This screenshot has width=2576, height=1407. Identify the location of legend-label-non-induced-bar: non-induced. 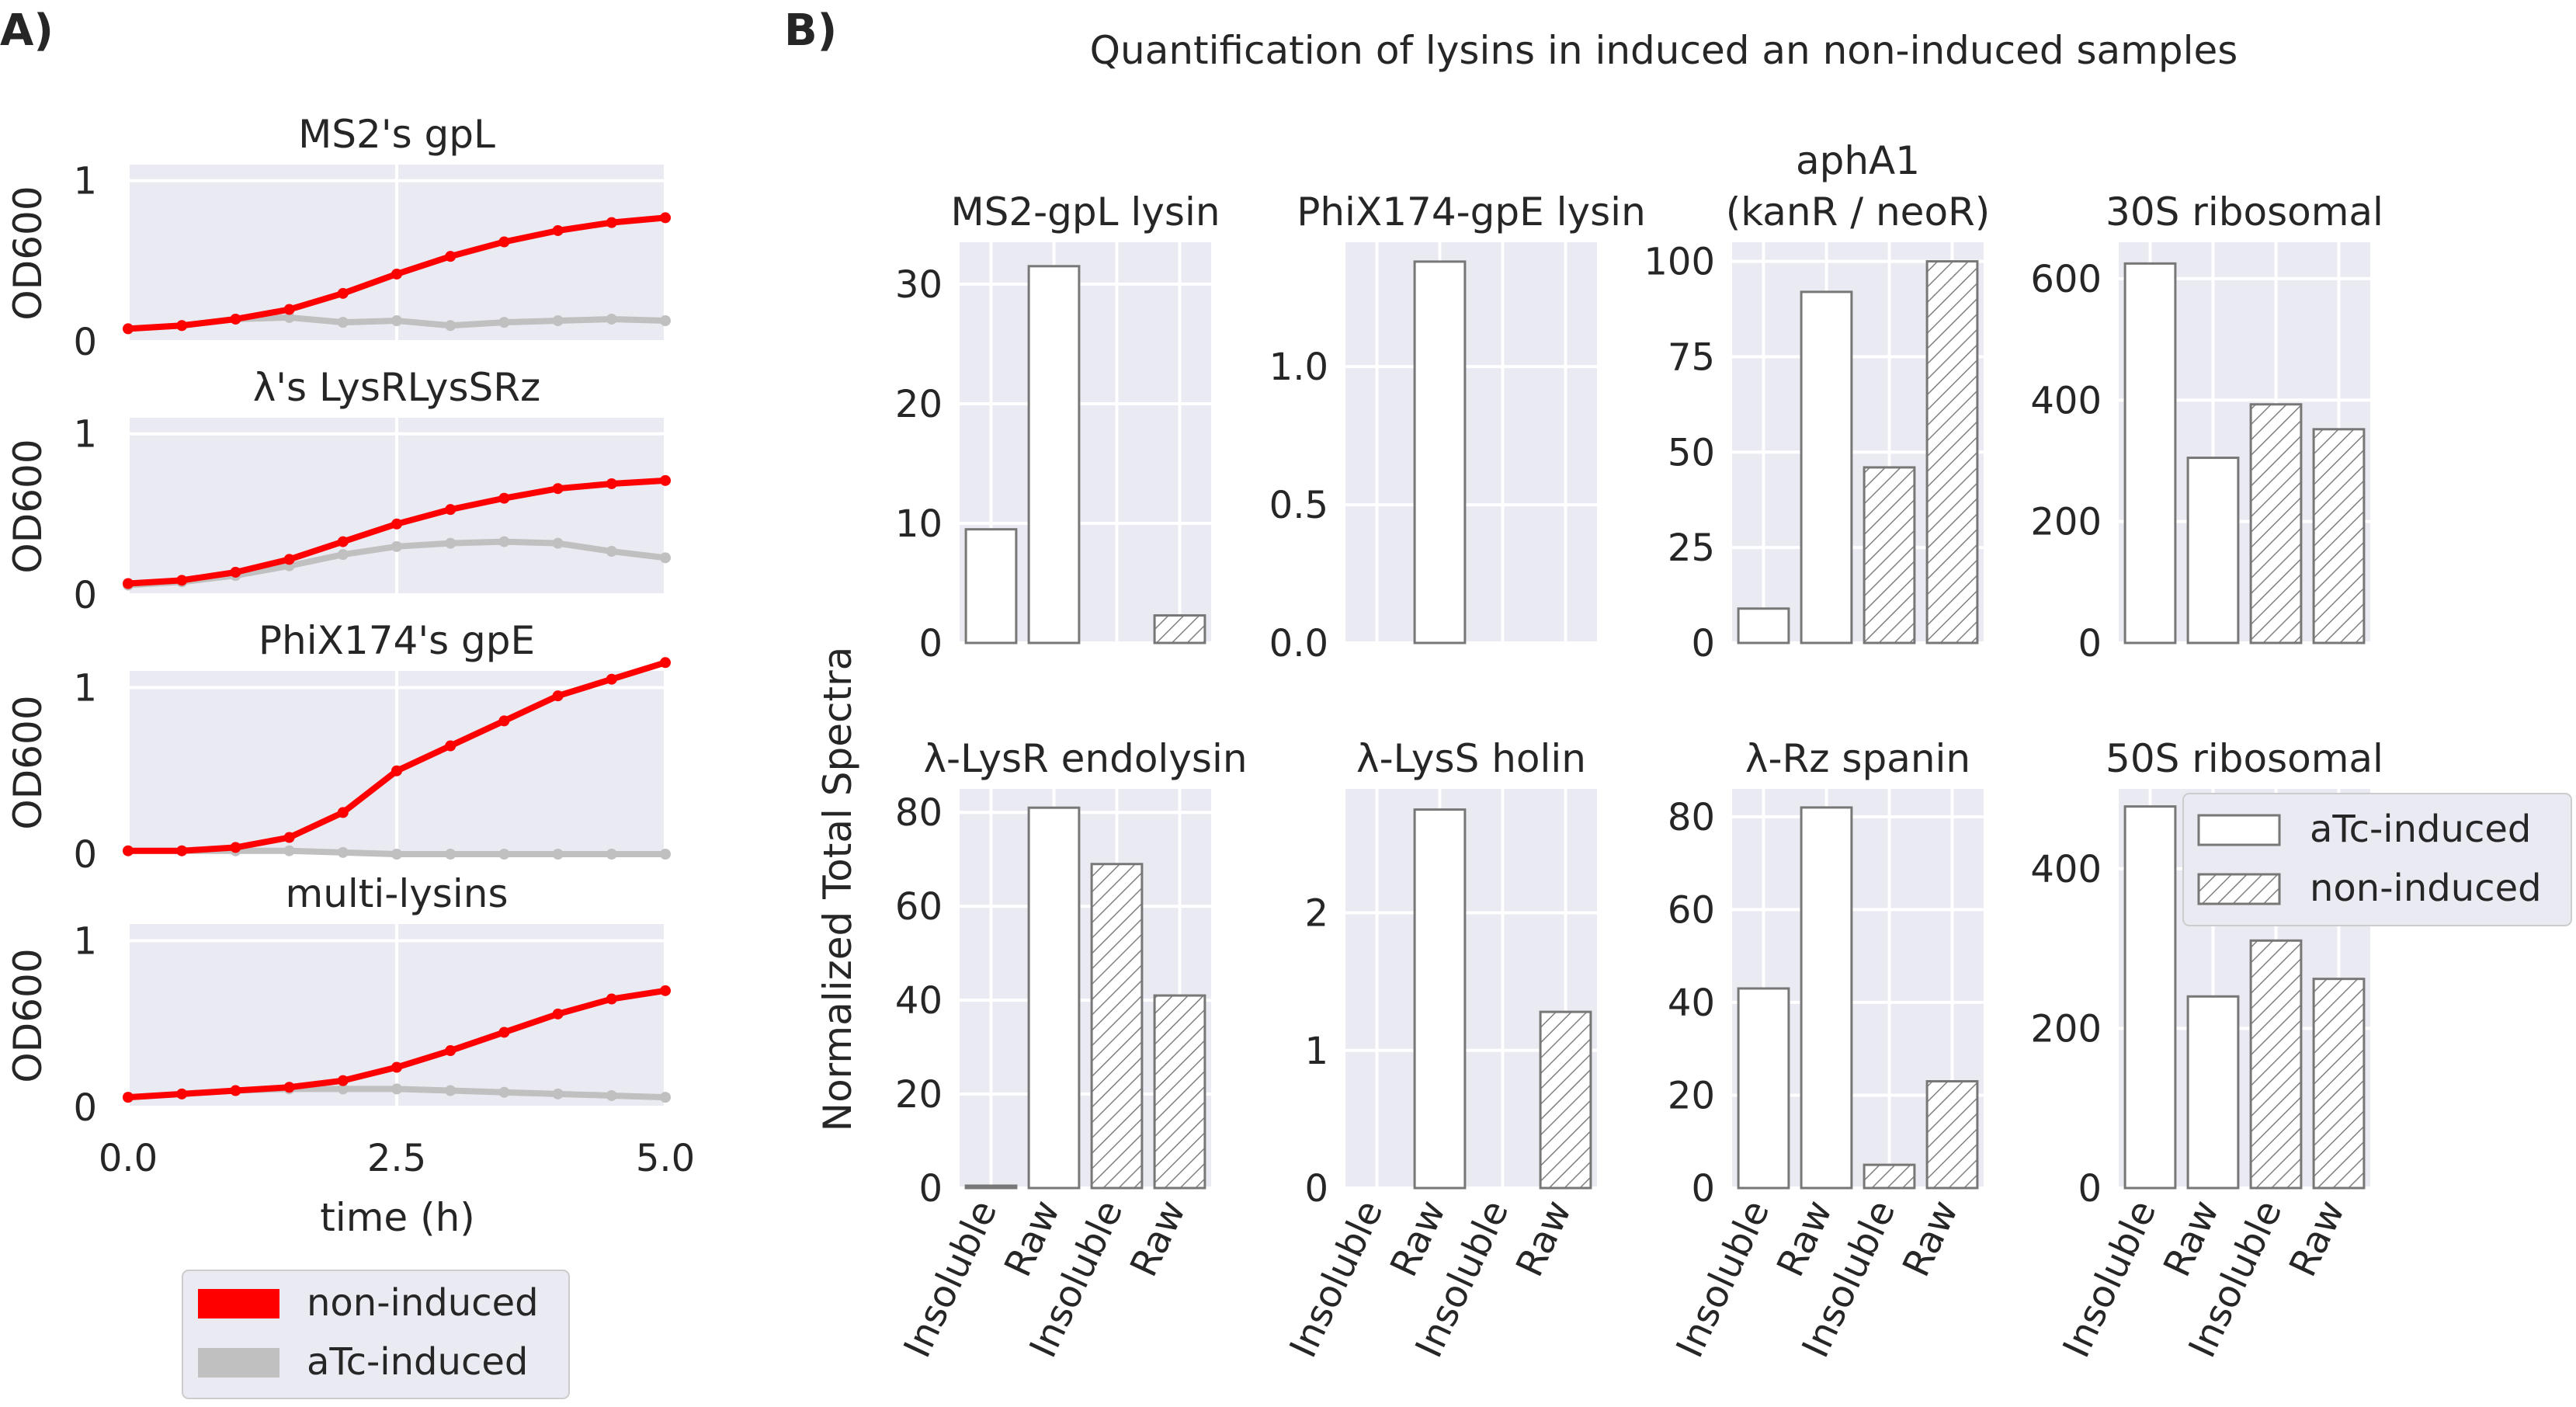
(2426, 889).